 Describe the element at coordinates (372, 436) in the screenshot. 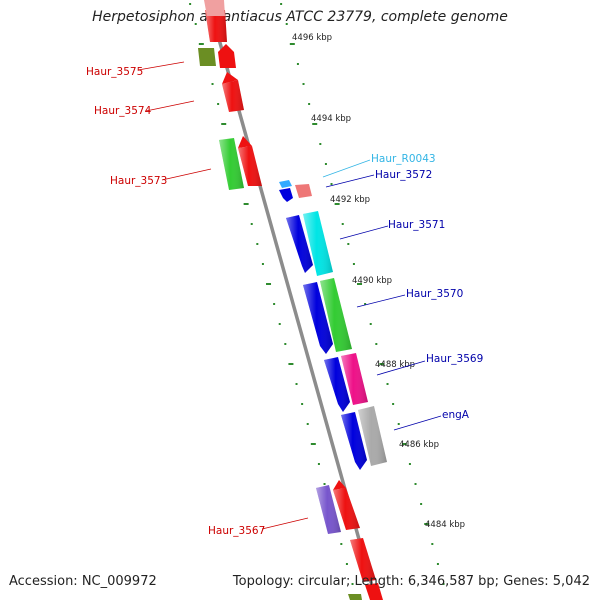

I see `gene-enga` at that location.